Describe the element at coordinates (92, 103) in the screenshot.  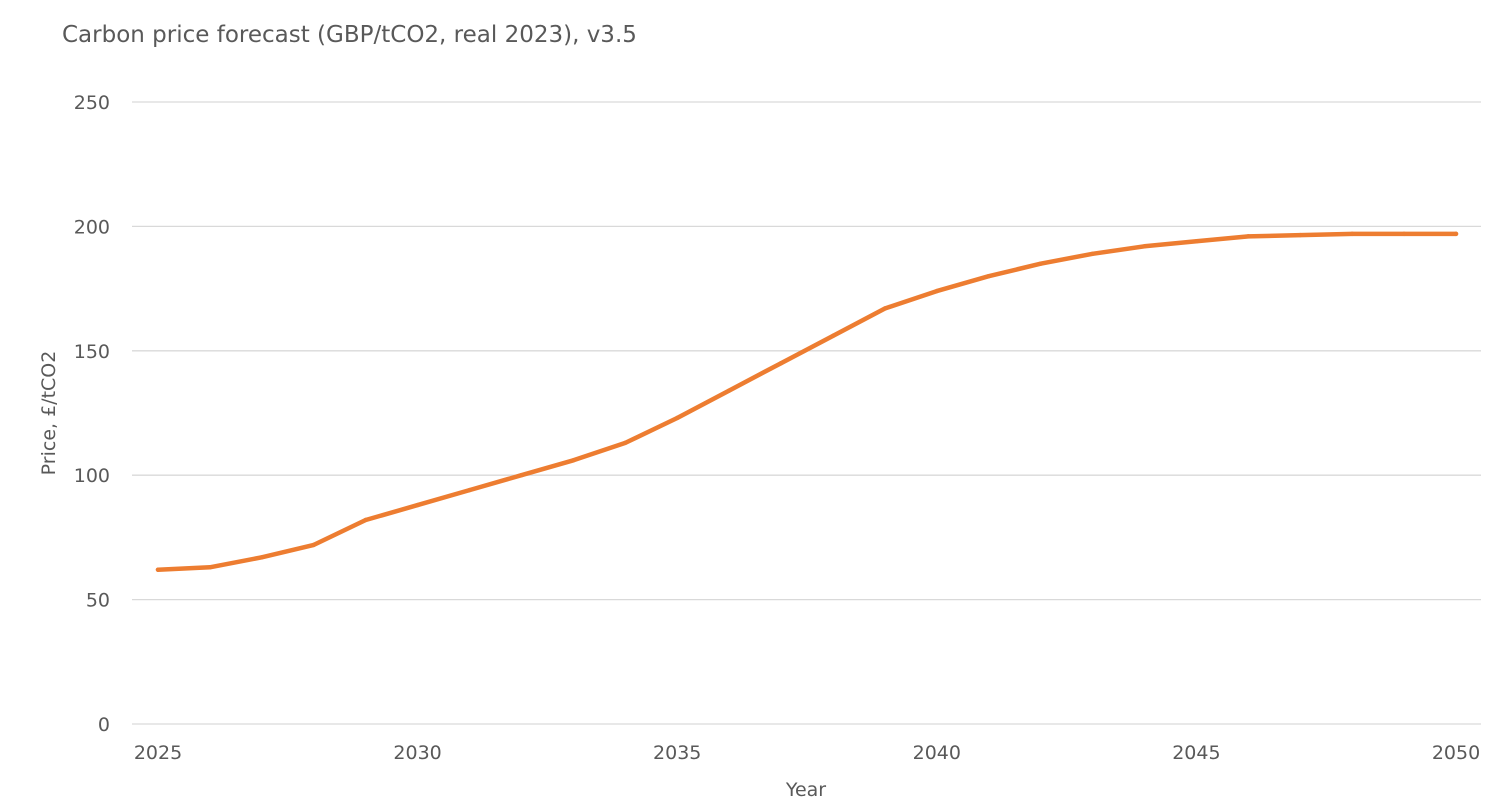
I see `y-tick-label: 250` at that location.